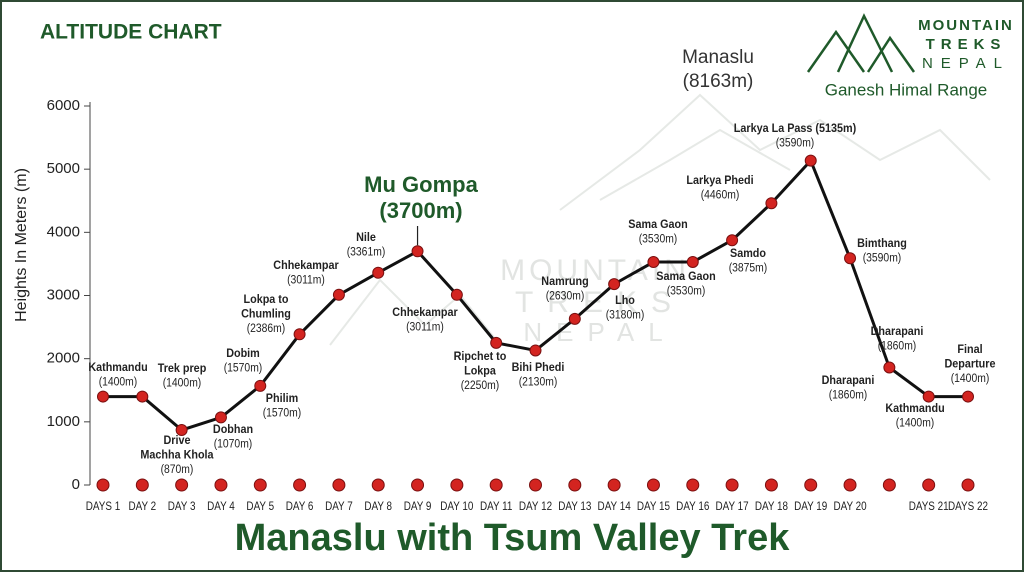 The image size is (1024, 572). I want to click on x-tick-label: DAY 10, so click(456, 506).